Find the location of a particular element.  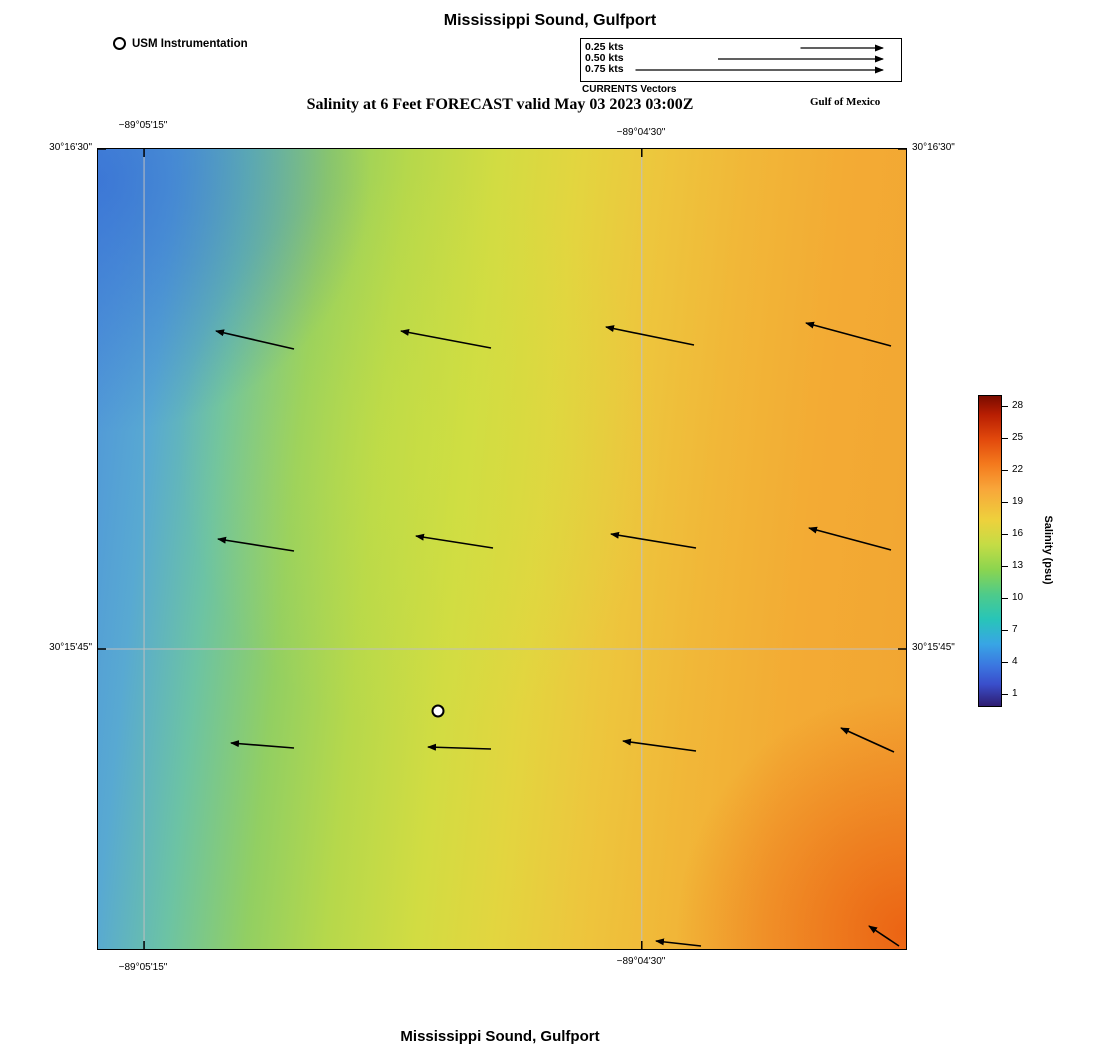

y-tick-left-north: 30°16'30" is located at coordinates (70, 147).